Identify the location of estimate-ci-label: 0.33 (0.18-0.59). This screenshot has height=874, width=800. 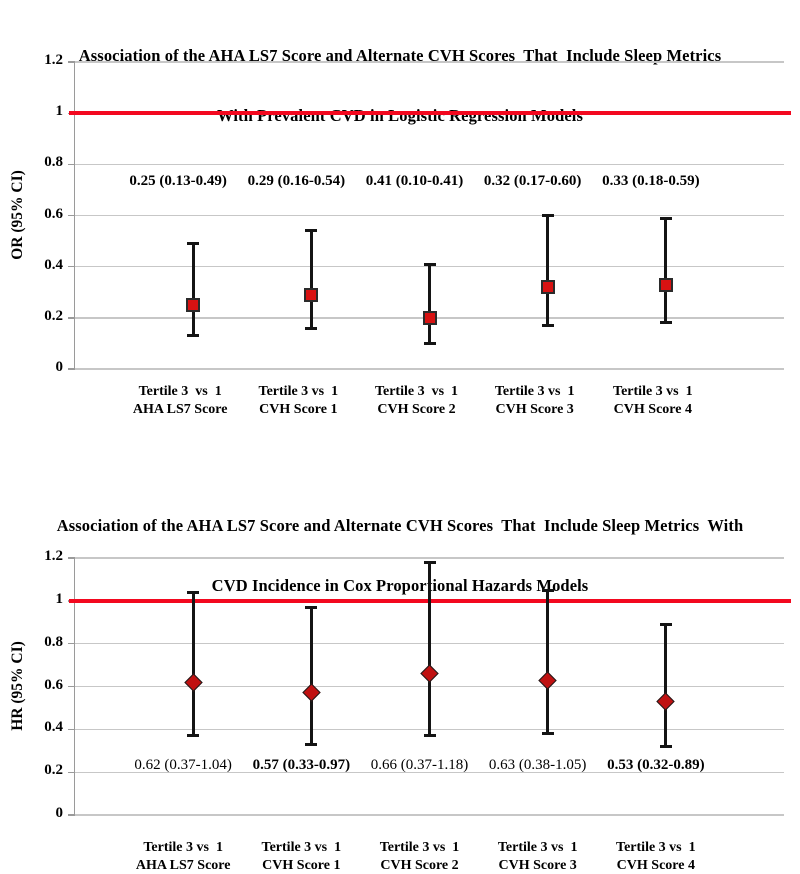
(651, 181).